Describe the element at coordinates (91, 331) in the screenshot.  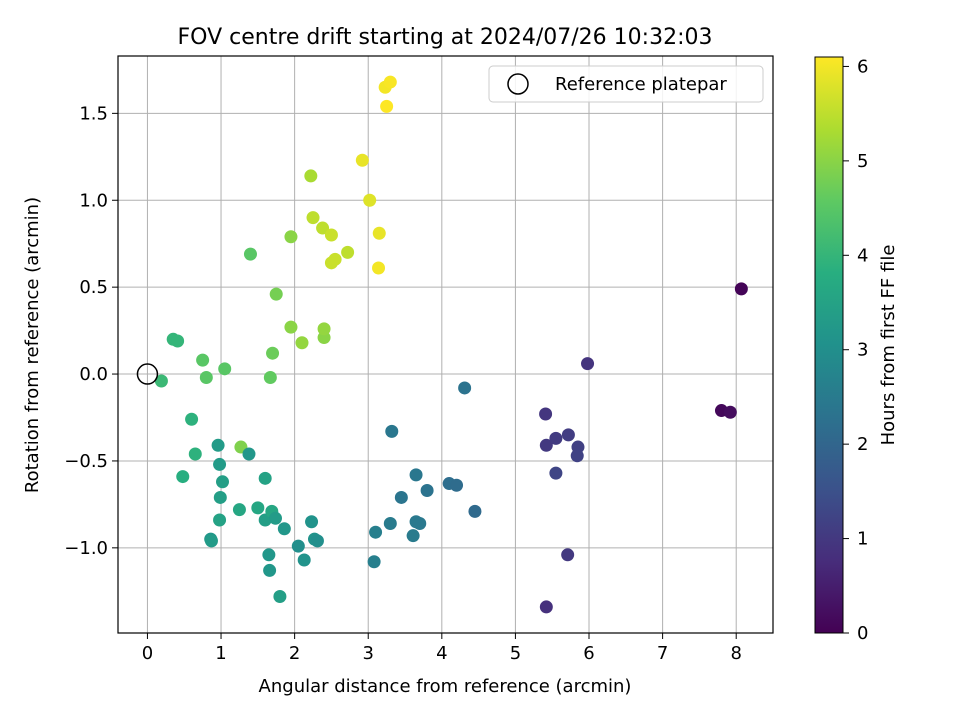
I see `y-ticks: −1.0 −0.5 0.0 0.5 1.0 1.5` at that location.